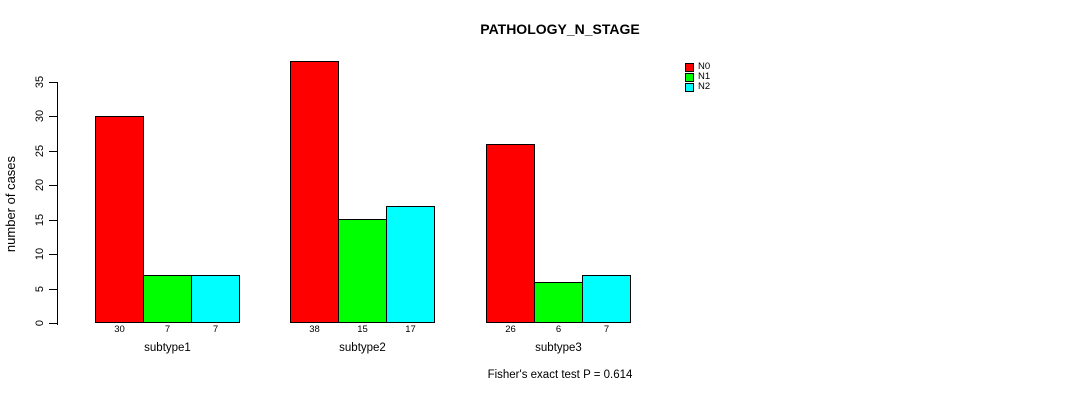 Image resolution: width=1090 pixels, height=400 pixels. I want to click on y-tick-label: 0, so click(40, 323).